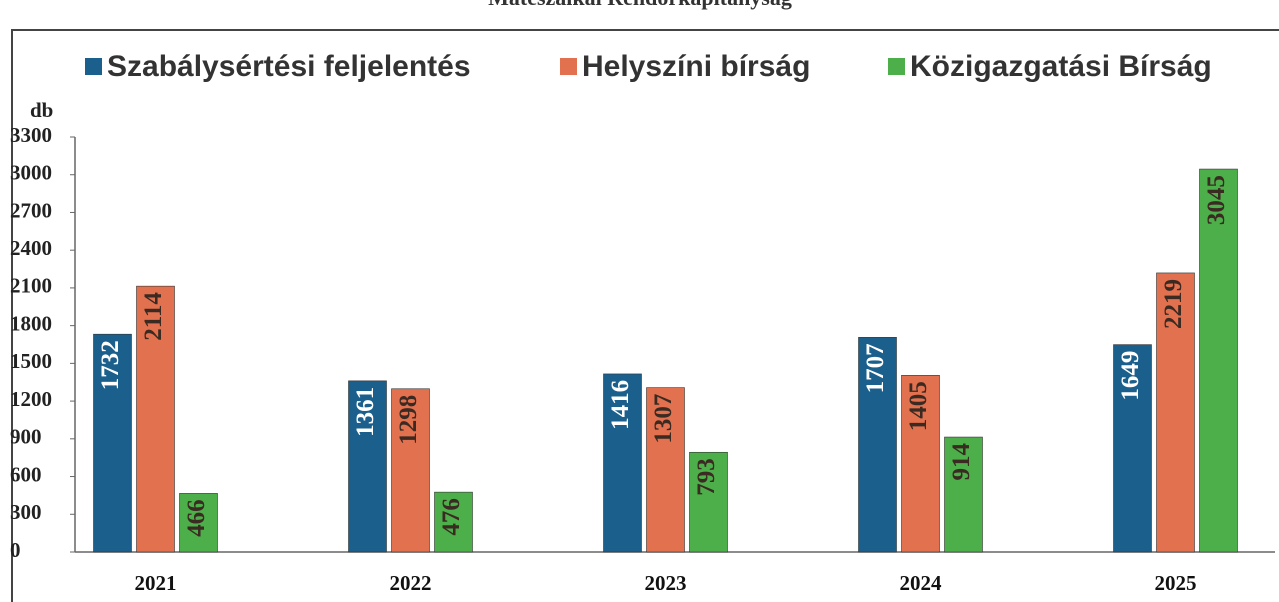  What do you see at coordinates (31, 173) in the screenshot?
I see `y-tick-label: 3000` at bounding box center [31, 173].